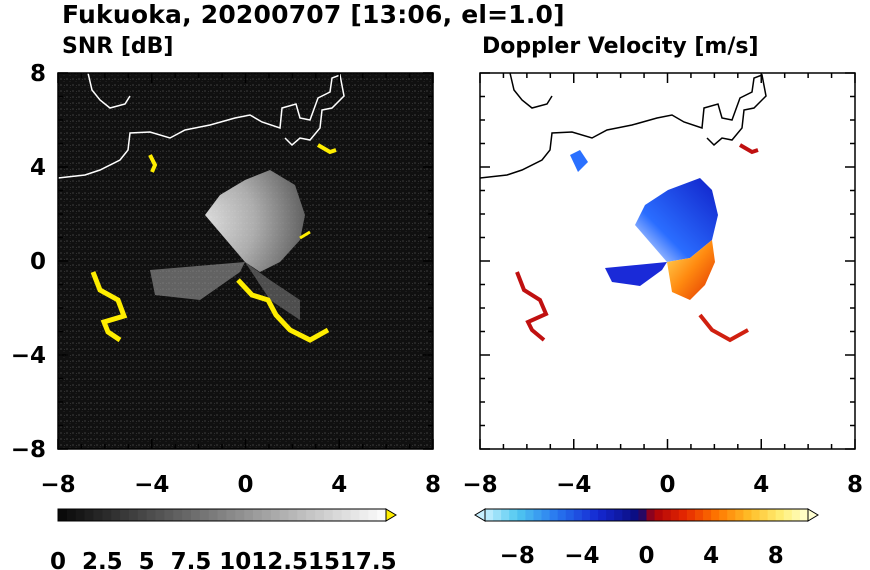  Describe the element at coordinates (479, 485) in the screenshot. I see `velocity-x-tick-label: −8` at that location.